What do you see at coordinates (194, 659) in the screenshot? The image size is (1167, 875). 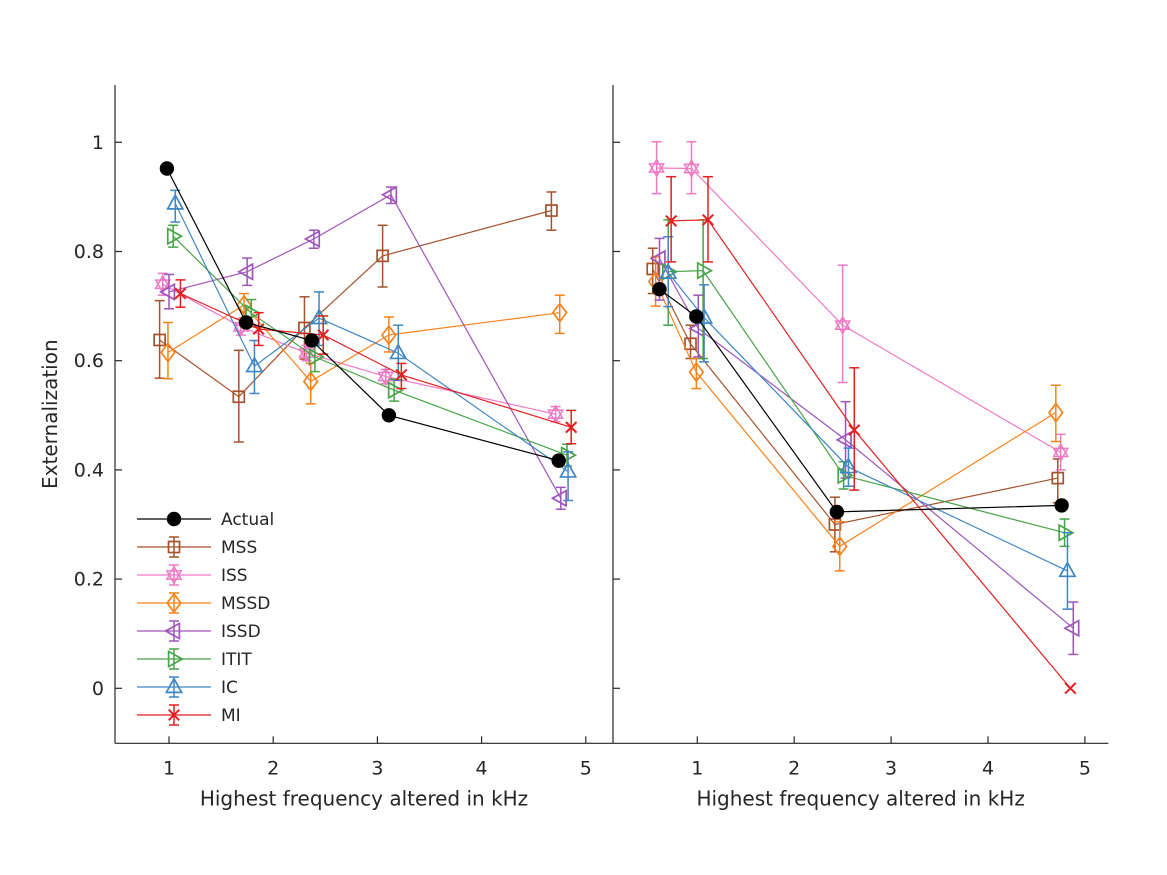 I see `legend-item-ITIT: ITIT` at bounding box center [194, 659].